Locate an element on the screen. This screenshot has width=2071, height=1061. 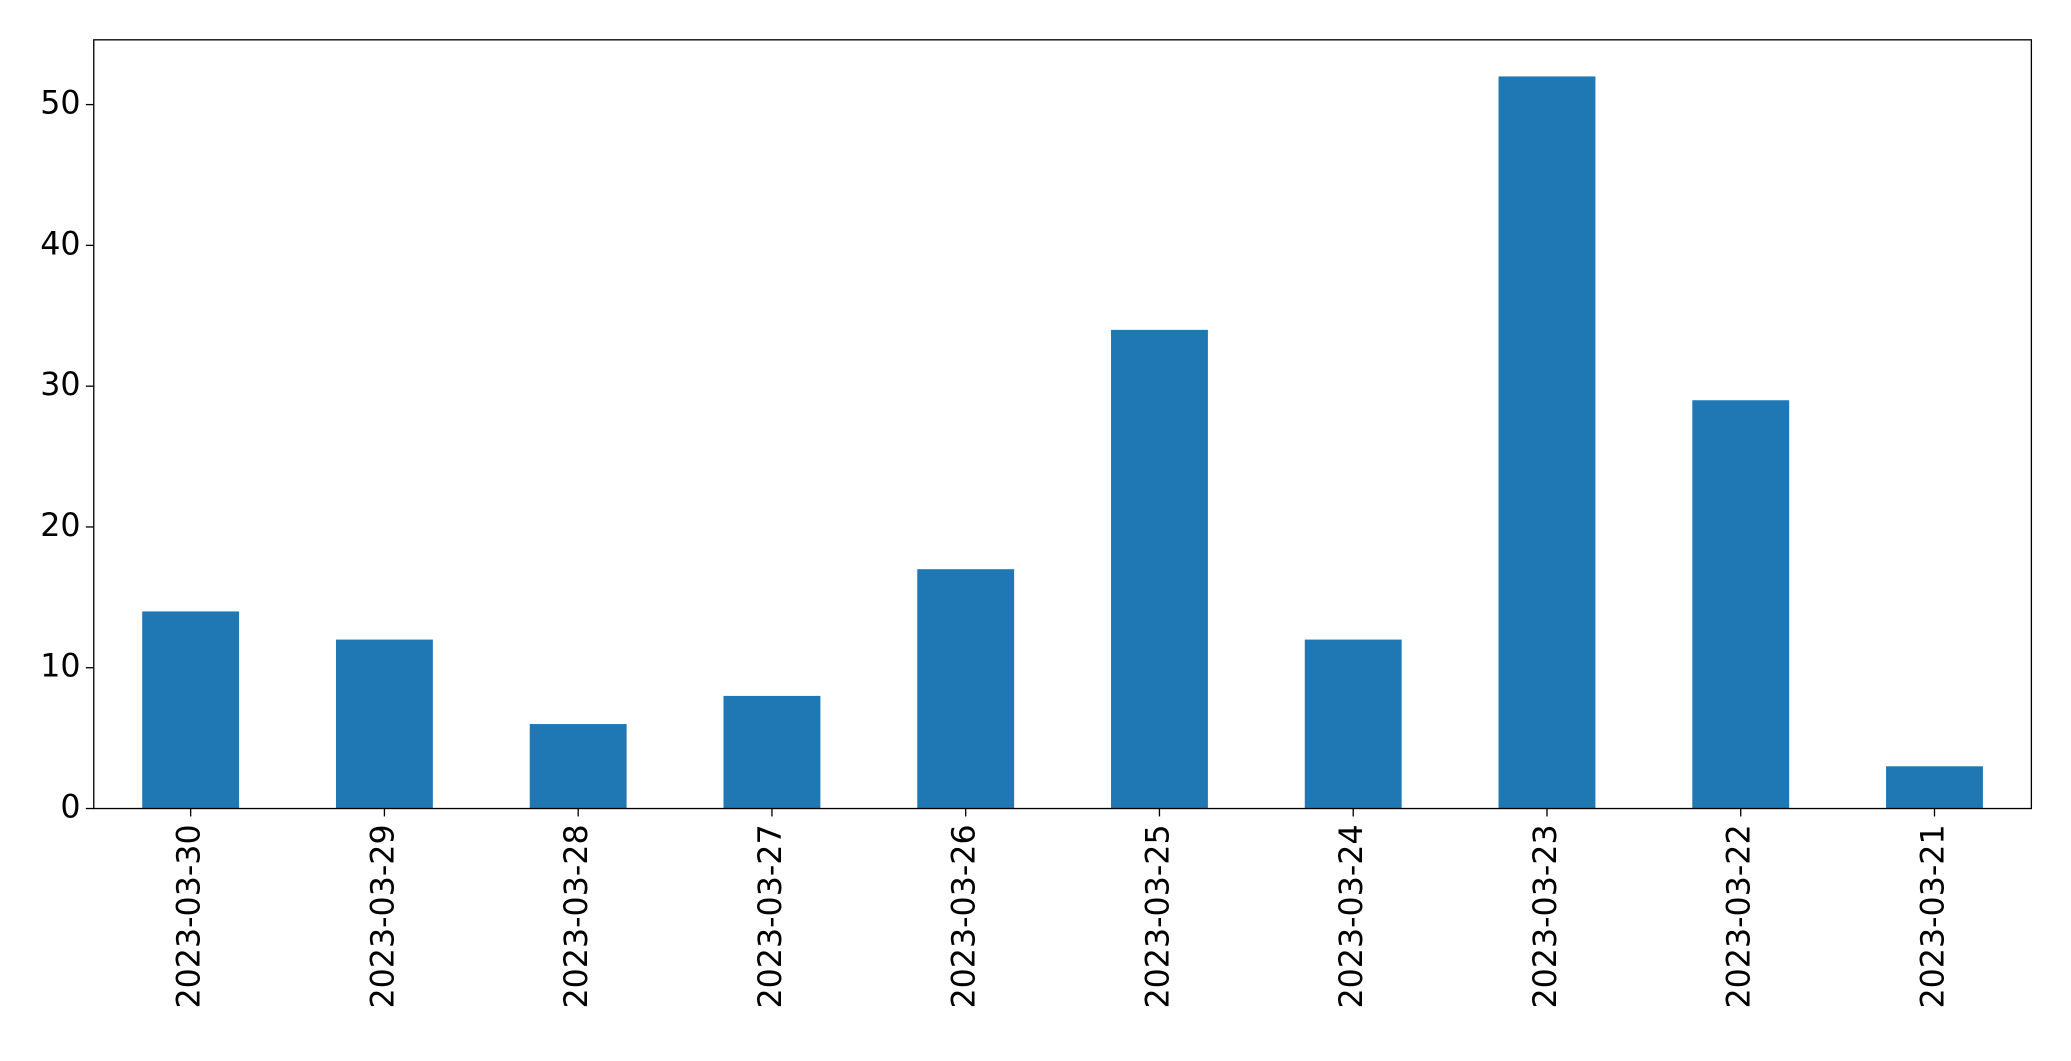
y-tick-label: 40 is located at coordinates (60, 244).